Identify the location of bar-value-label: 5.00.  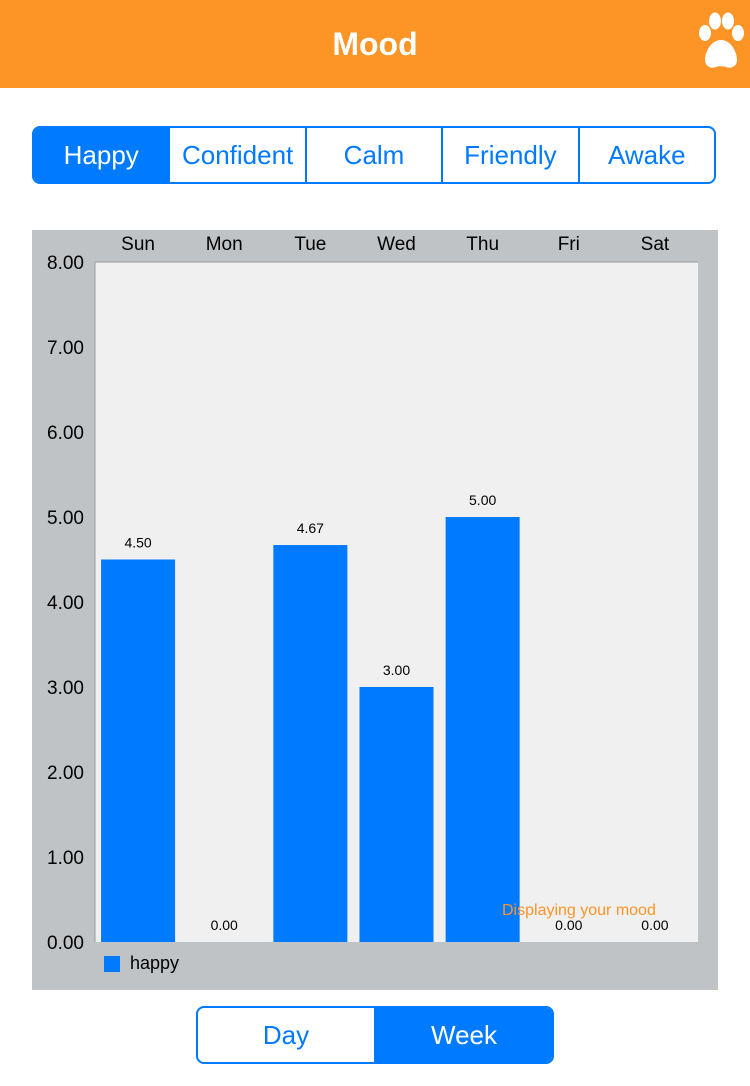
(482, 500).